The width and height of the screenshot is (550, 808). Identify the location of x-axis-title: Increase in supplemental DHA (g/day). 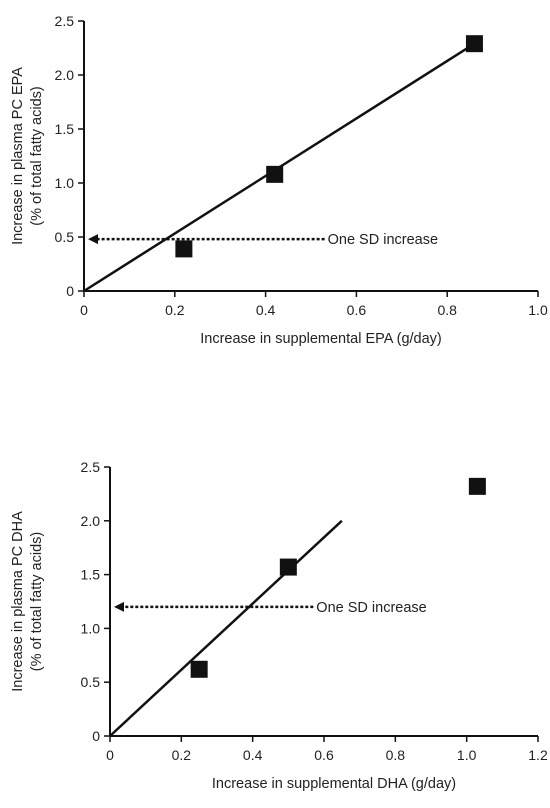
(334, 784).